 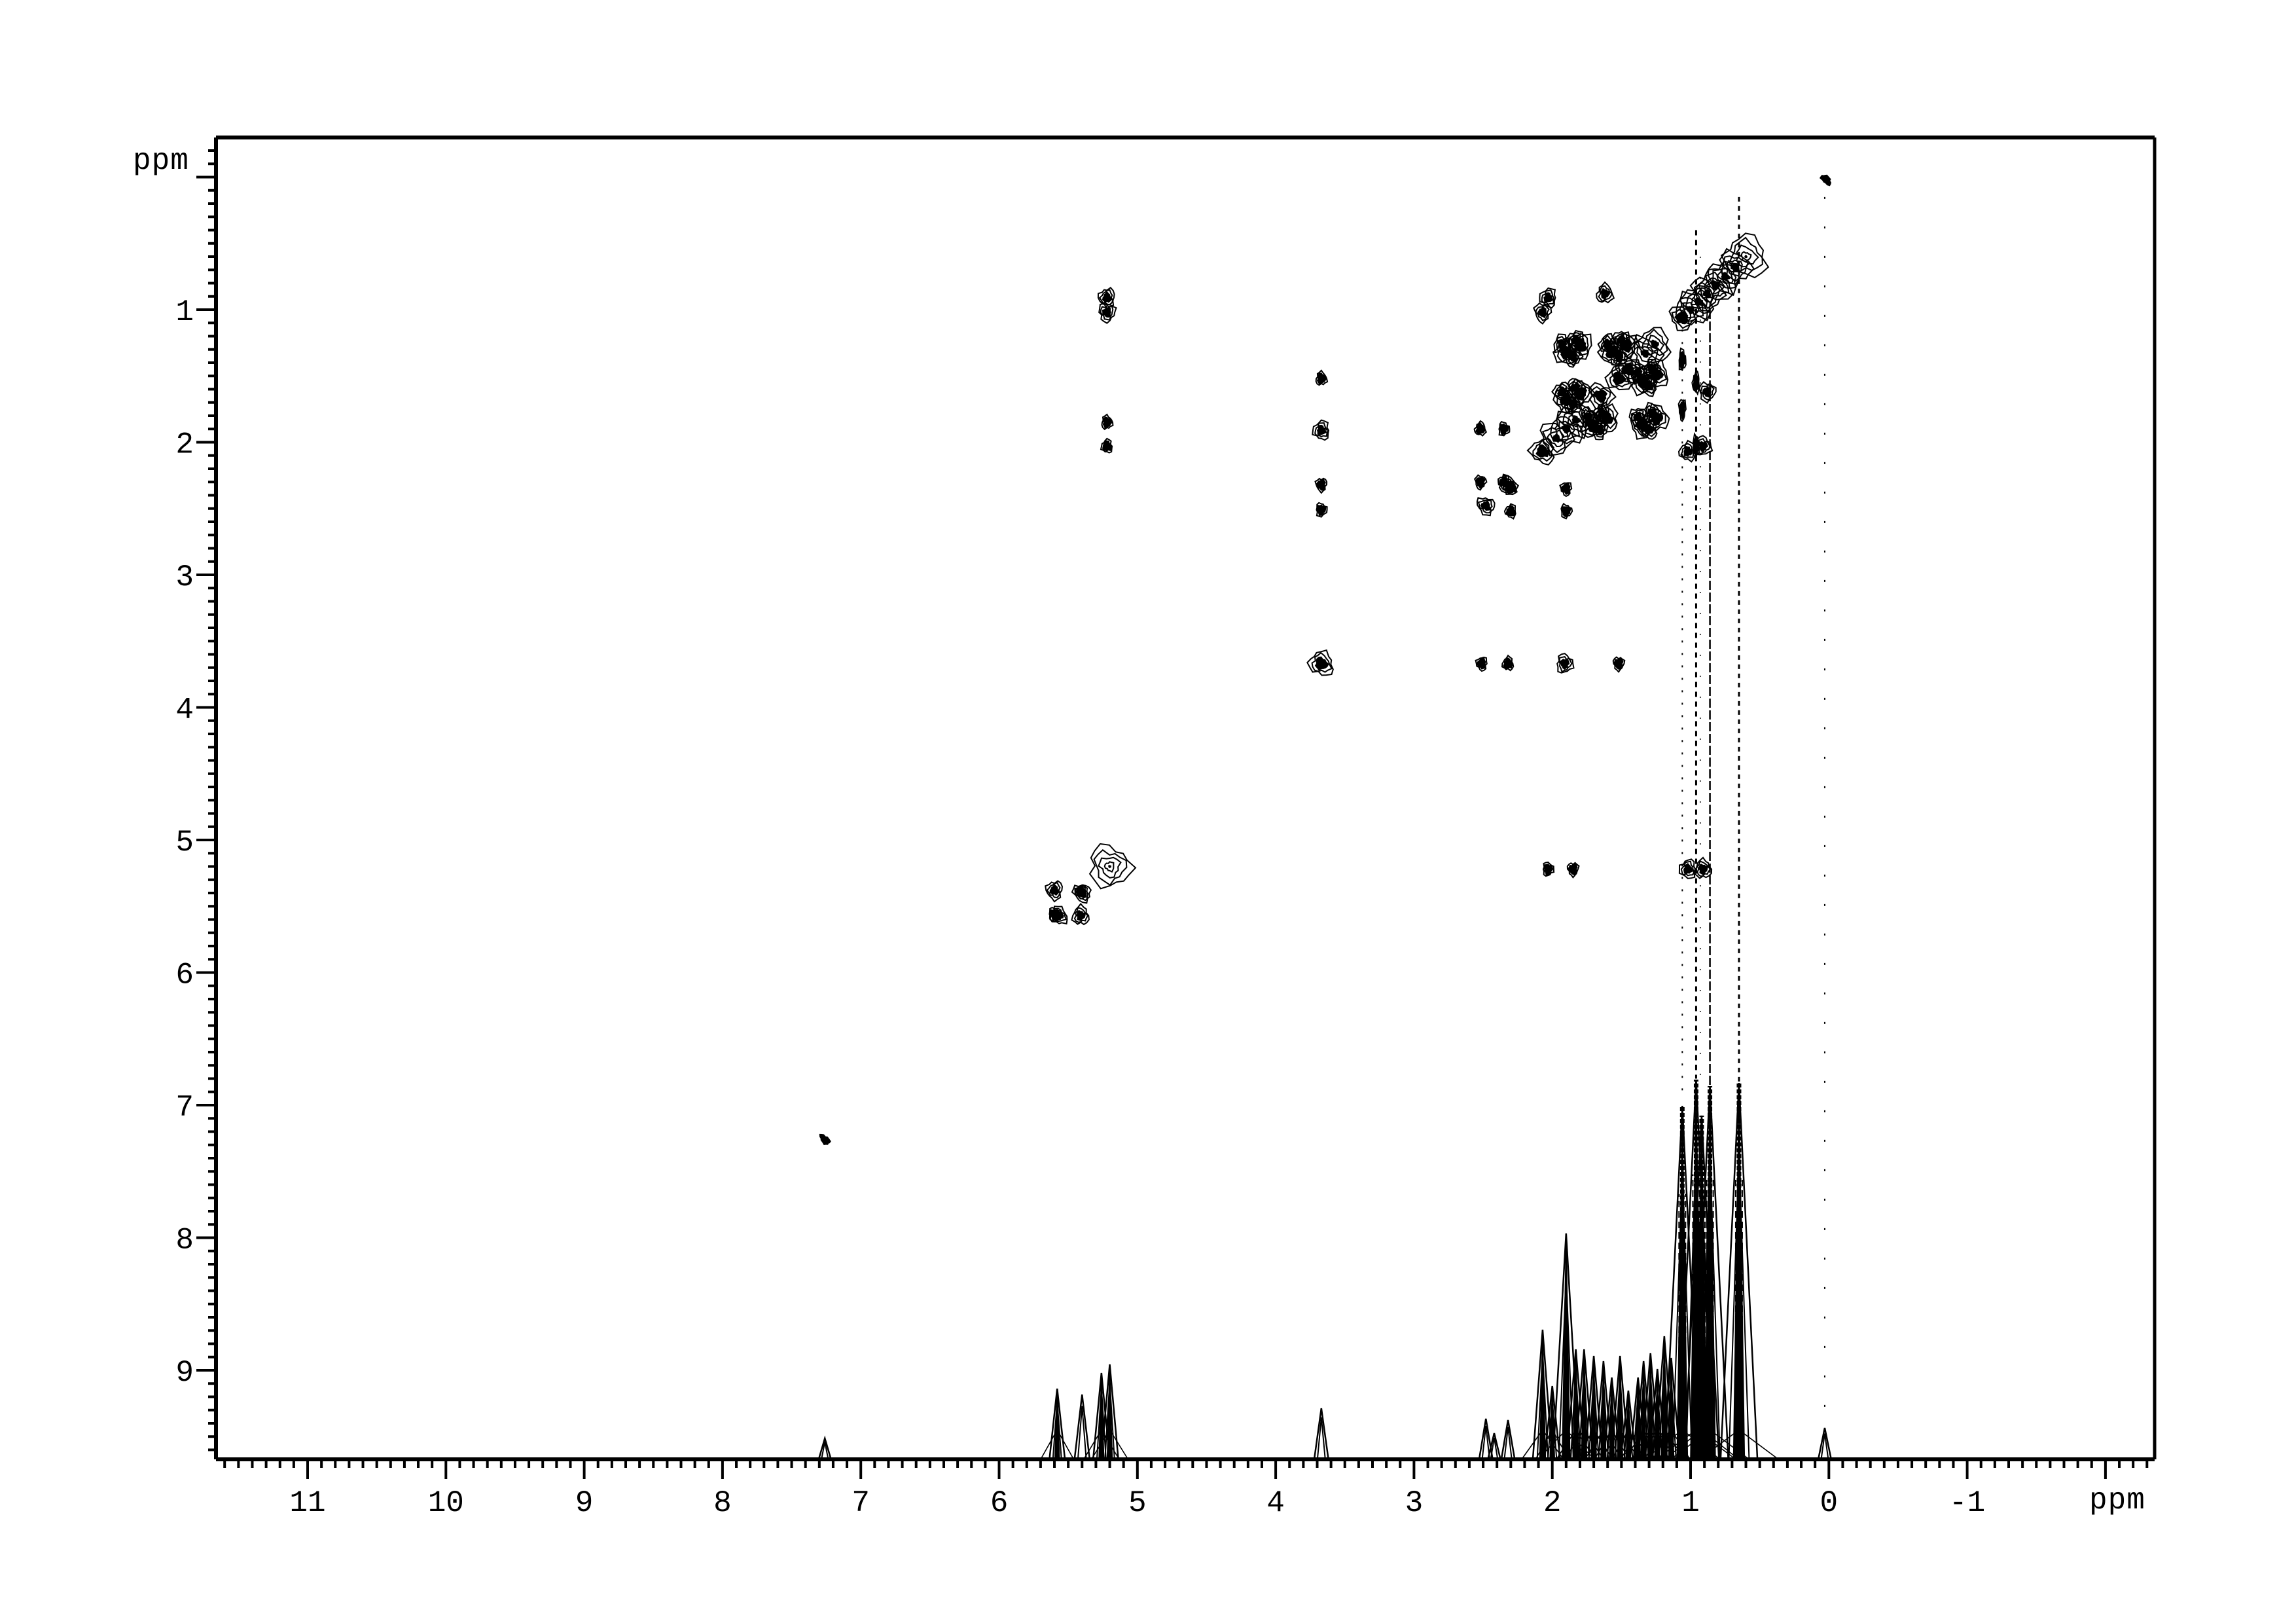 I want to click on y-axis-unit-label: ppm, so click(x=161, y=161).